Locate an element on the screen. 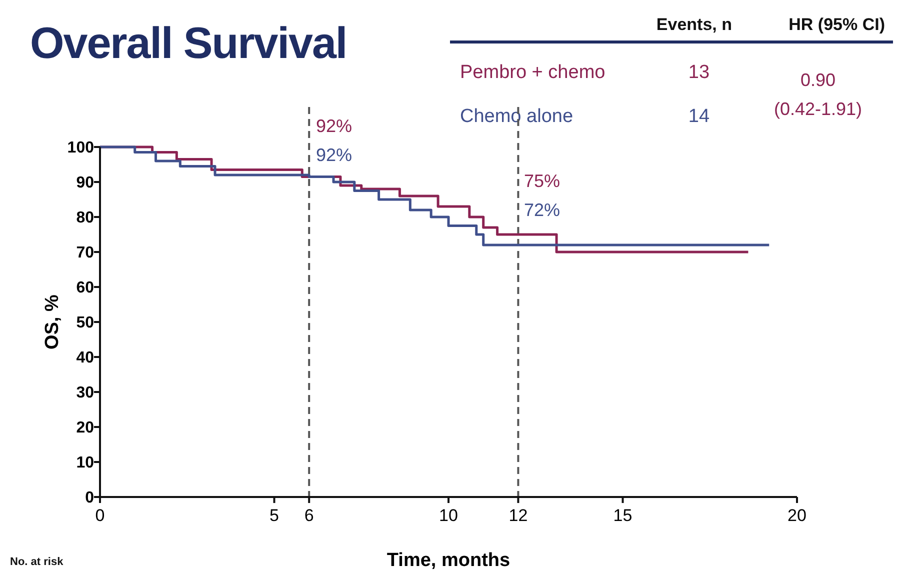 The image size is (900, 576). y-tick-label: 40 is located at coordinates (85, 358).